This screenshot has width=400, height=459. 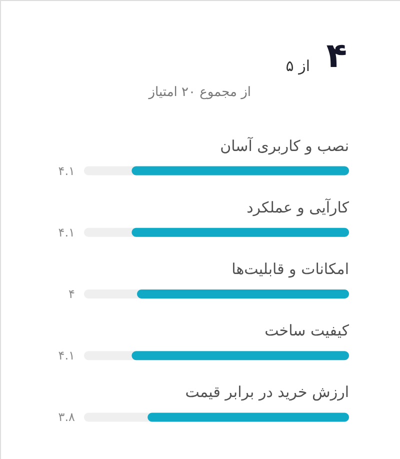 I want to click on y-tick-label: ارزش خرید در برابر قیمت, so click(x=267, y=392).